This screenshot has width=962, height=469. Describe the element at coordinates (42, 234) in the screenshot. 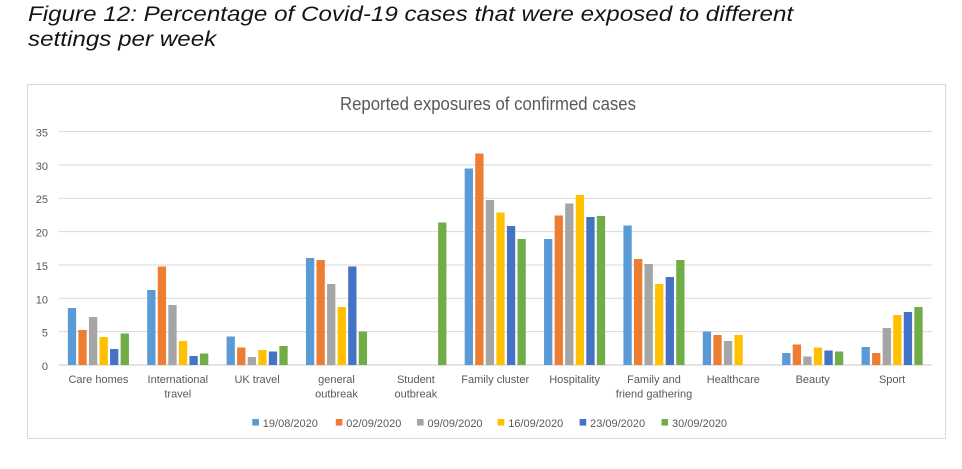

I see `svg-text: 20` at that location.